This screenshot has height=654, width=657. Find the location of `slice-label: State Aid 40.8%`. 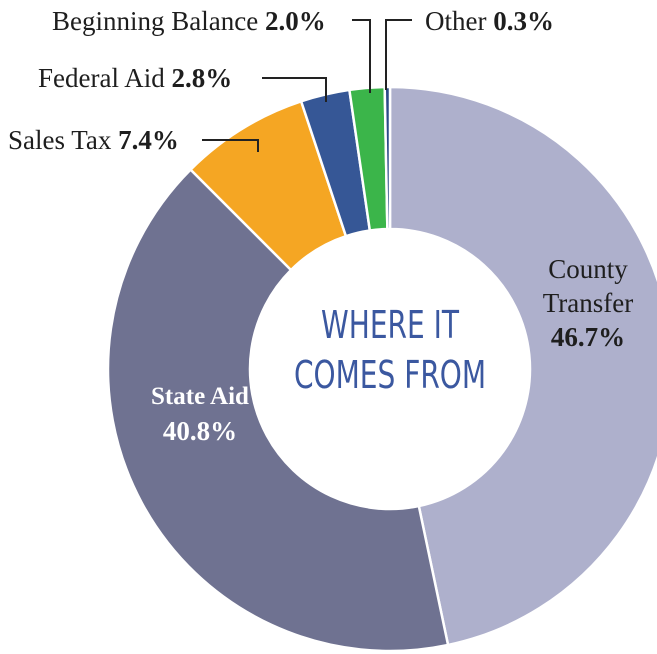

slice-label: State Aid 40.8% is located at coordinates (200, 414).